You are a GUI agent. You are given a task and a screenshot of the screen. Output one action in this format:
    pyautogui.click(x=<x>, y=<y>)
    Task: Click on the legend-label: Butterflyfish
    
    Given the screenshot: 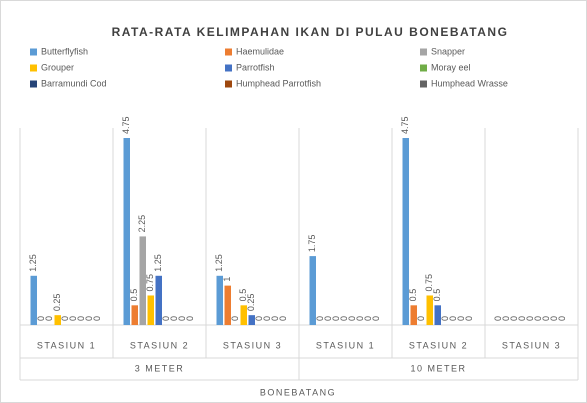 What is the action you would take?
    pyautogui.click(x=64, y=51)
    